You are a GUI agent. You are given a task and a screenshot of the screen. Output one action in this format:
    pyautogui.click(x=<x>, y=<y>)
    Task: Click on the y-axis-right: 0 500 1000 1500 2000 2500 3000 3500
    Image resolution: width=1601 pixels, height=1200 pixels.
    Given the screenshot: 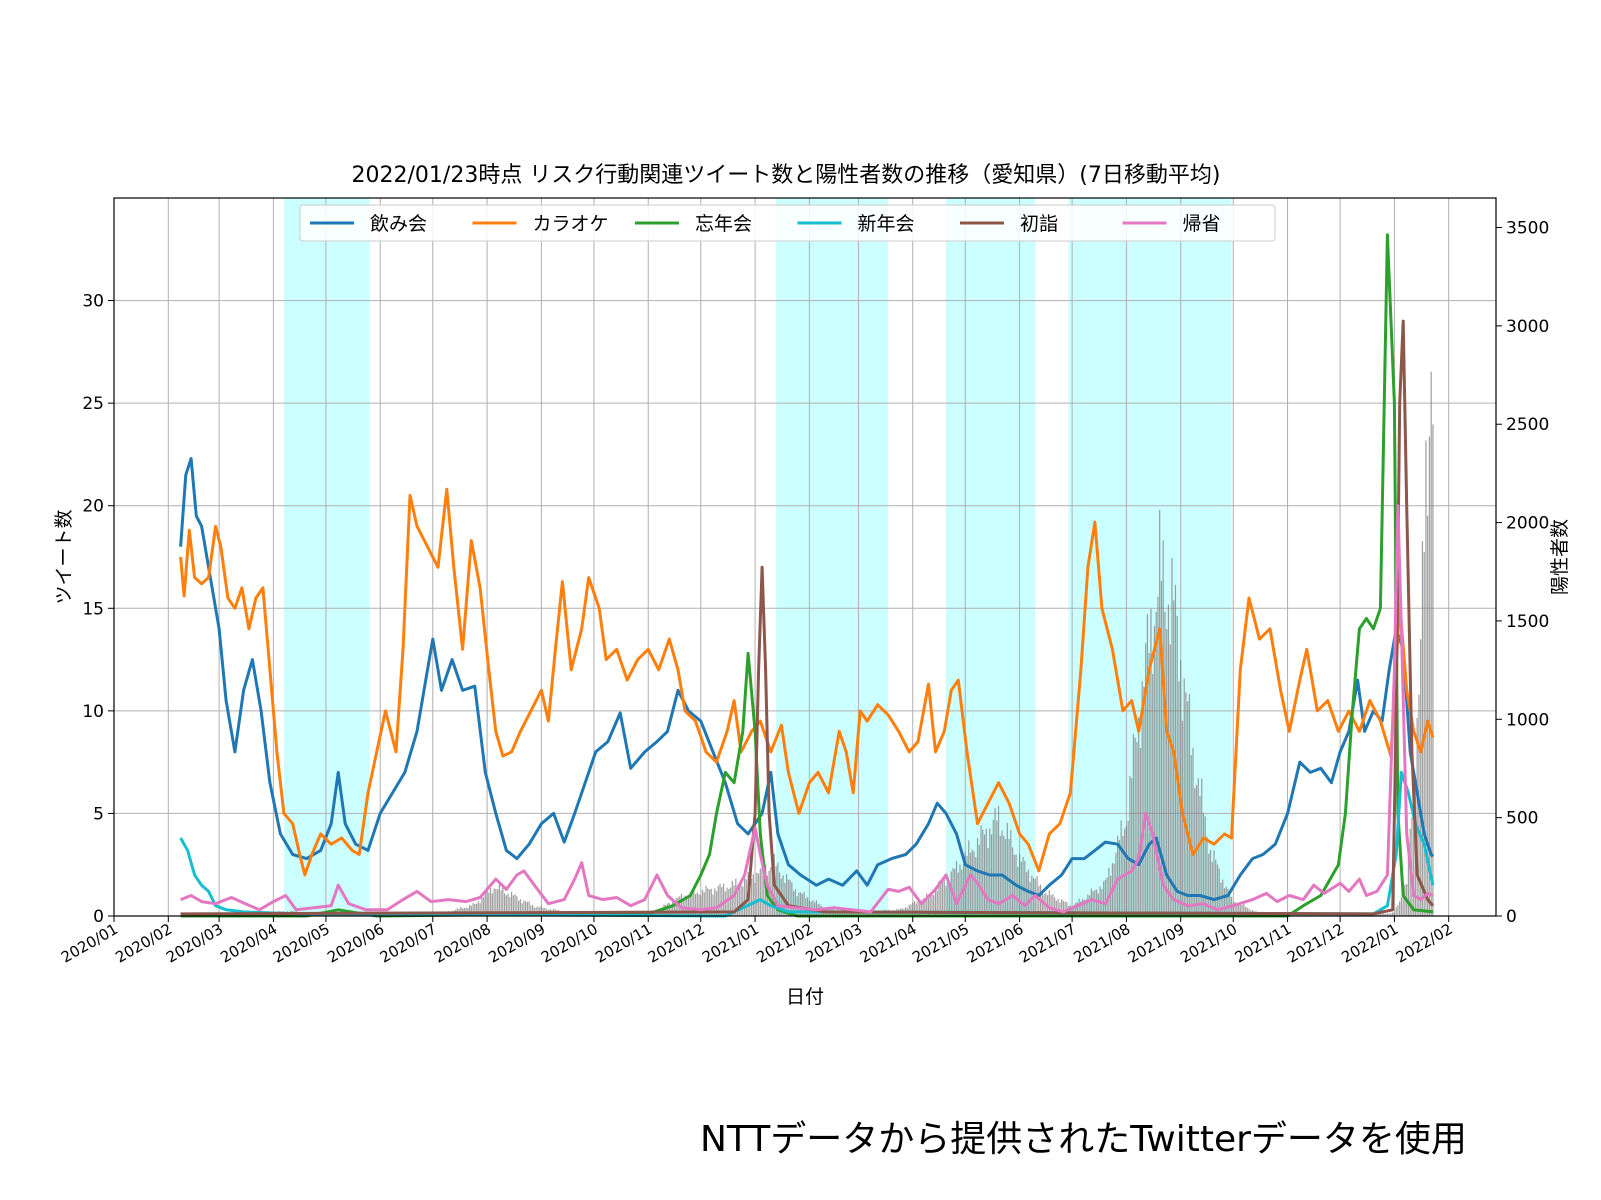 What is the action you would take?
    pyautogui.click(x=1522, y=573)
    